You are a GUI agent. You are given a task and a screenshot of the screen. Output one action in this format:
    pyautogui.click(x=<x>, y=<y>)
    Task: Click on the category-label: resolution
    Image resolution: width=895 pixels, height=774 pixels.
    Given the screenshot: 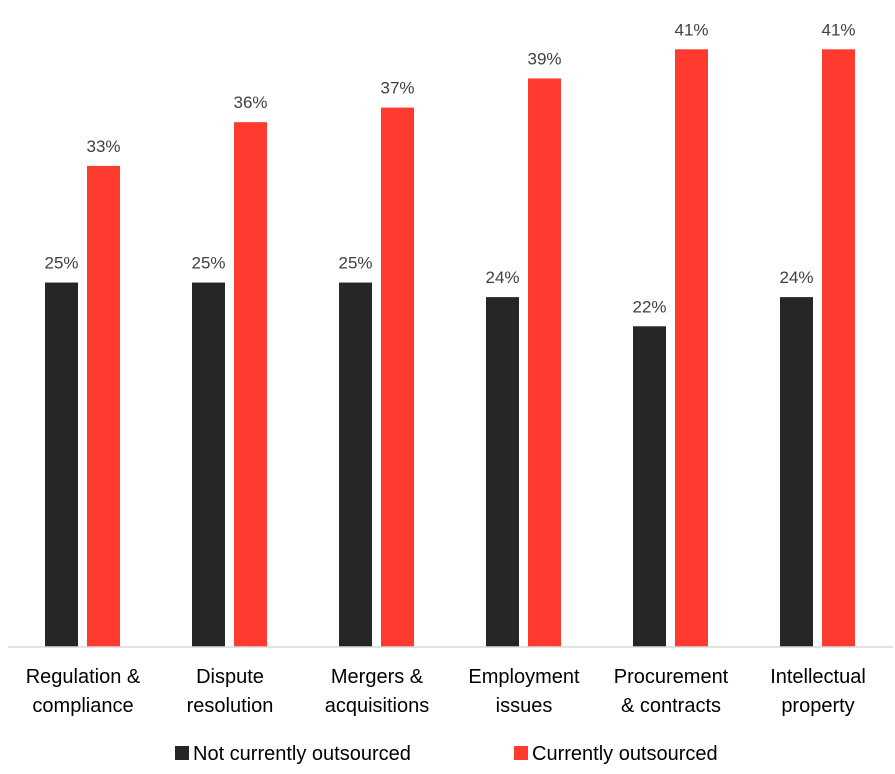 What is the action you would take?
    pyautogui.click(x=230, y=706)
    